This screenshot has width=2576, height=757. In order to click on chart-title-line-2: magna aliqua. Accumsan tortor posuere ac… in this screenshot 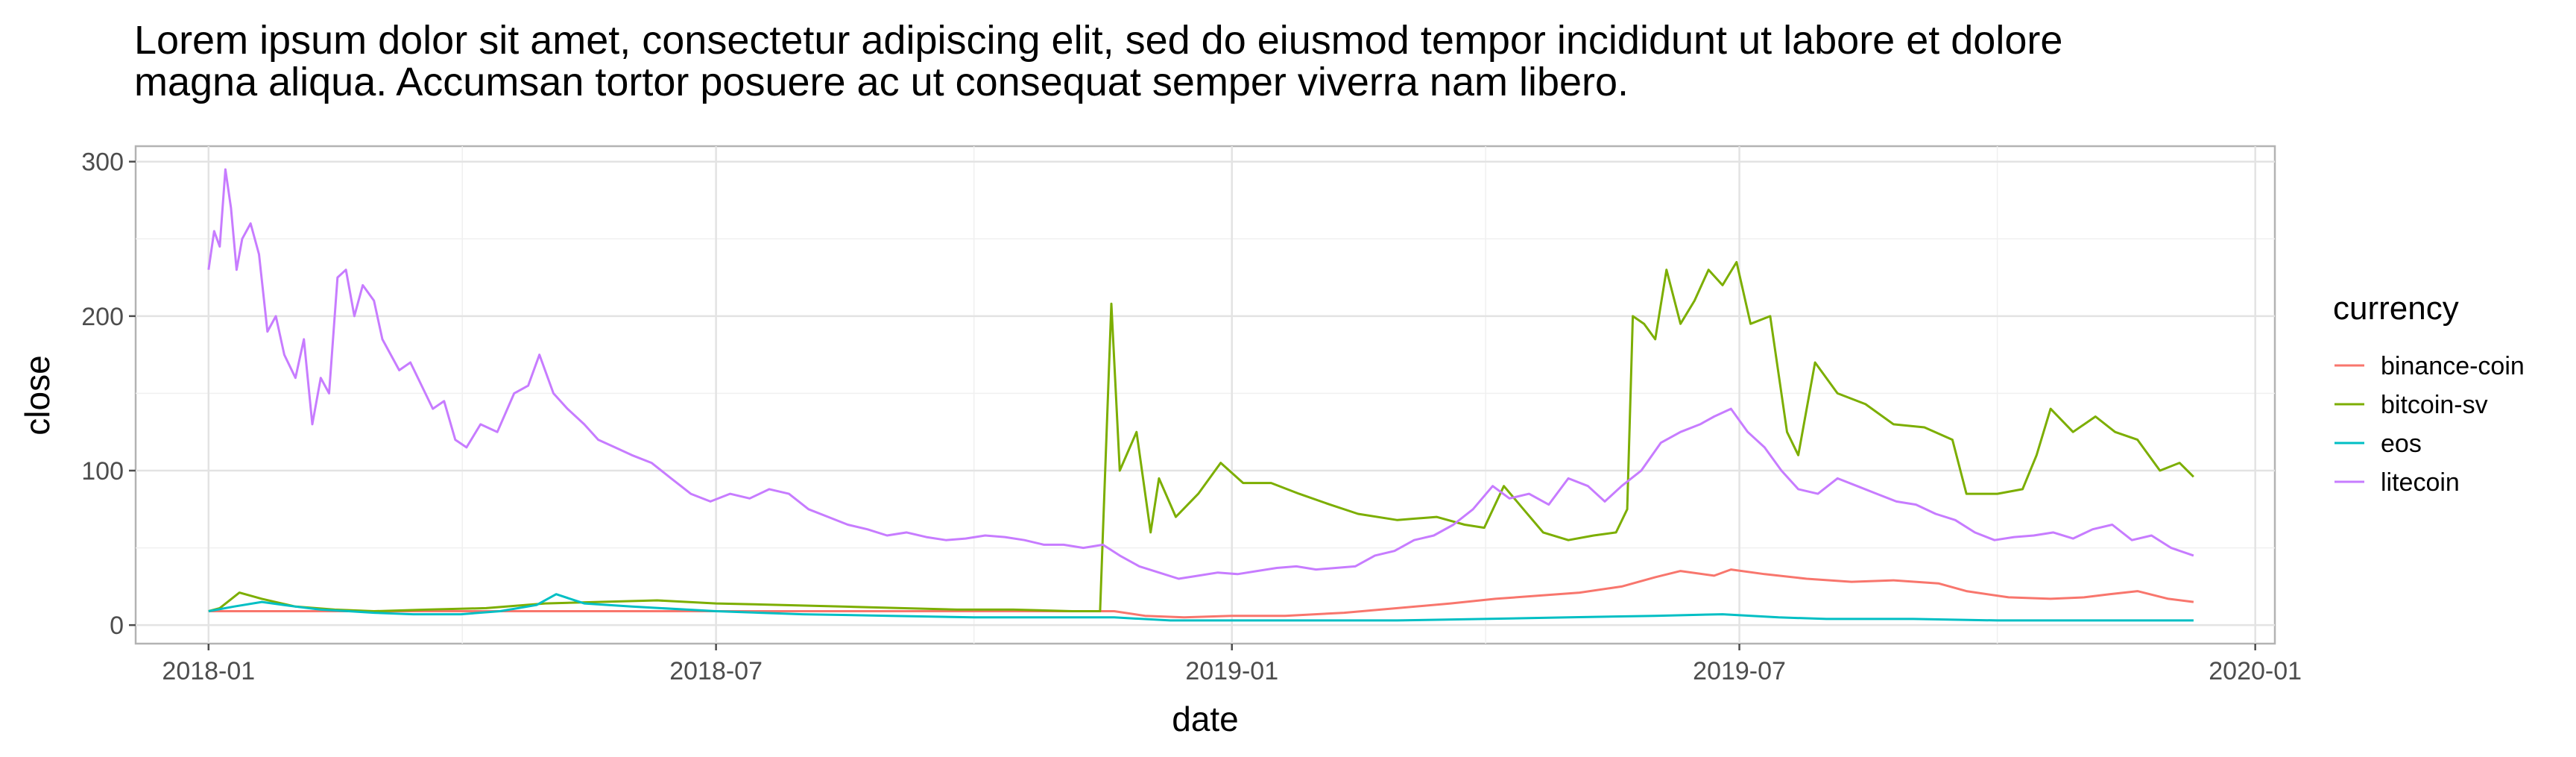, I will do `click(882, 82)`.